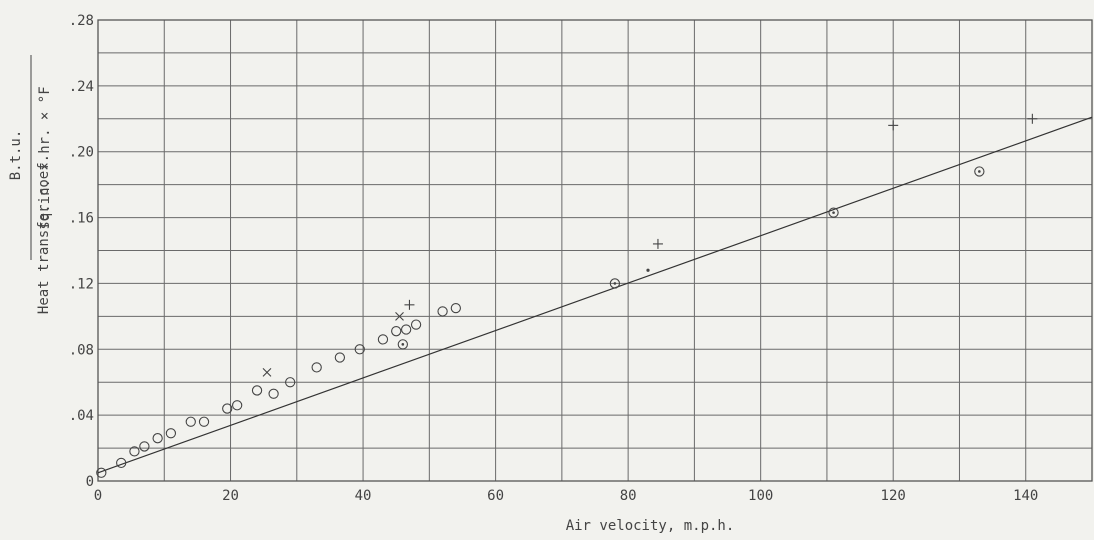  What do you see at coordinates (1025, 496) in the screenshot?
I see `x-tick-label: 140` at bounding box center [1025, 496].